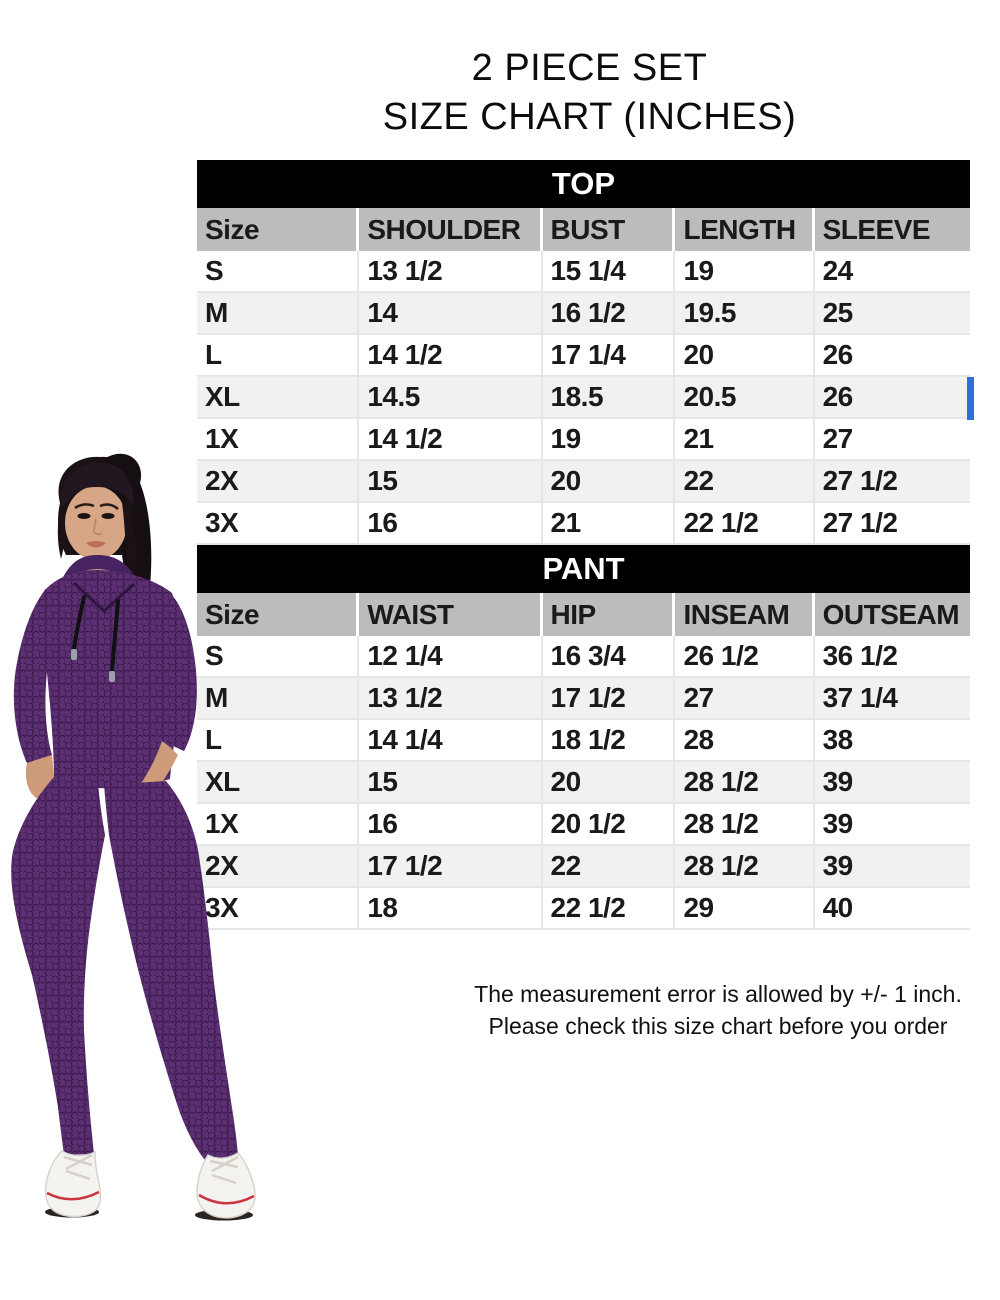  I want to click on table-cell: 16 1/2, so click(609, 313).